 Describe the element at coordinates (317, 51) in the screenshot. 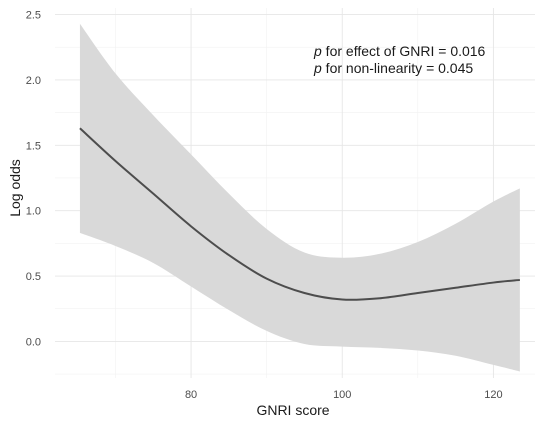

I see `annotation-effect-p: p` at that location.